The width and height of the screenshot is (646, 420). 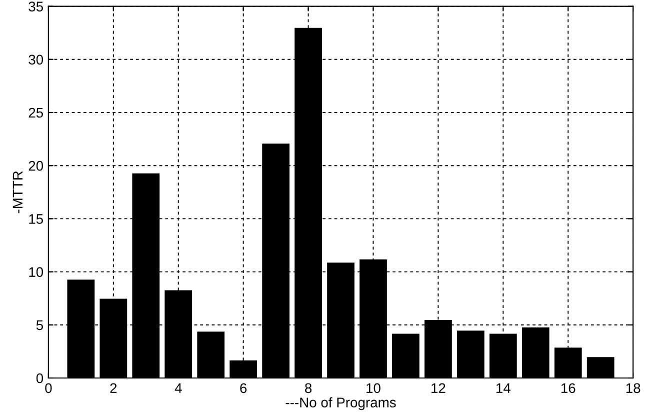 What do you see at coordinates (568, 388) in the screenshot?
I see `x-tick-label: 16` at bounding box center [568, 388].